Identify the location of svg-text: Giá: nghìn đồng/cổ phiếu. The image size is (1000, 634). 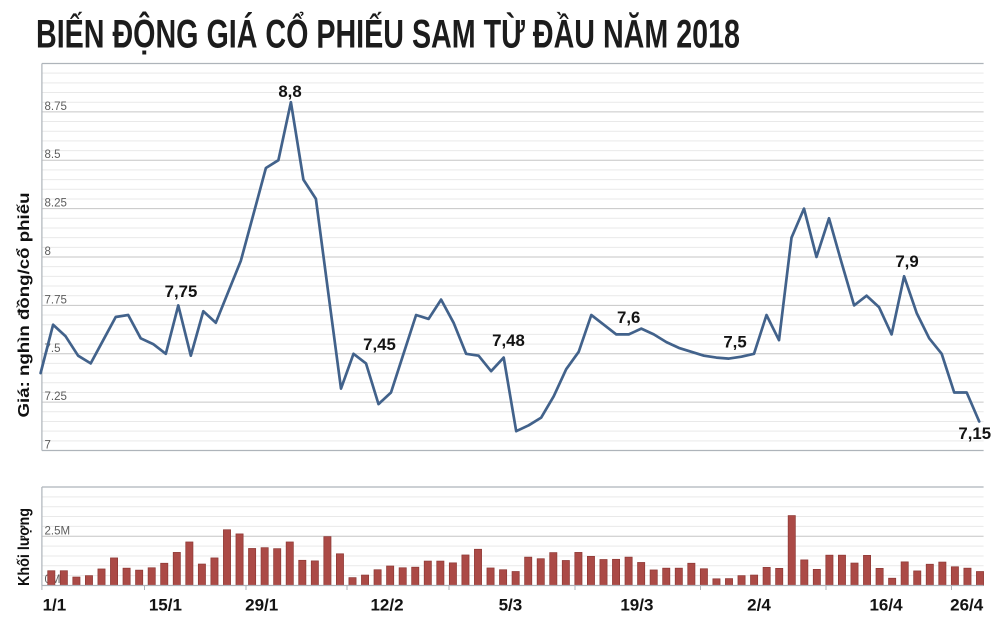
(24, 305).